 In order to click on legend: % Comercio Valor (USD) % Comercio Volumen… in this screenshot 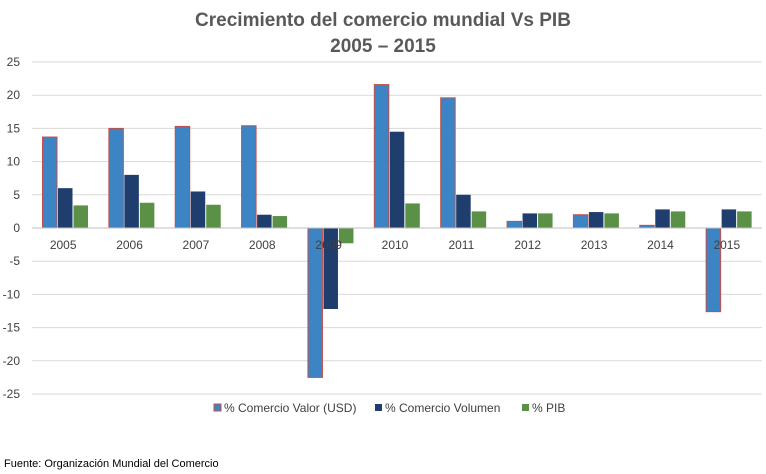, I will do `click(389, 408)`.